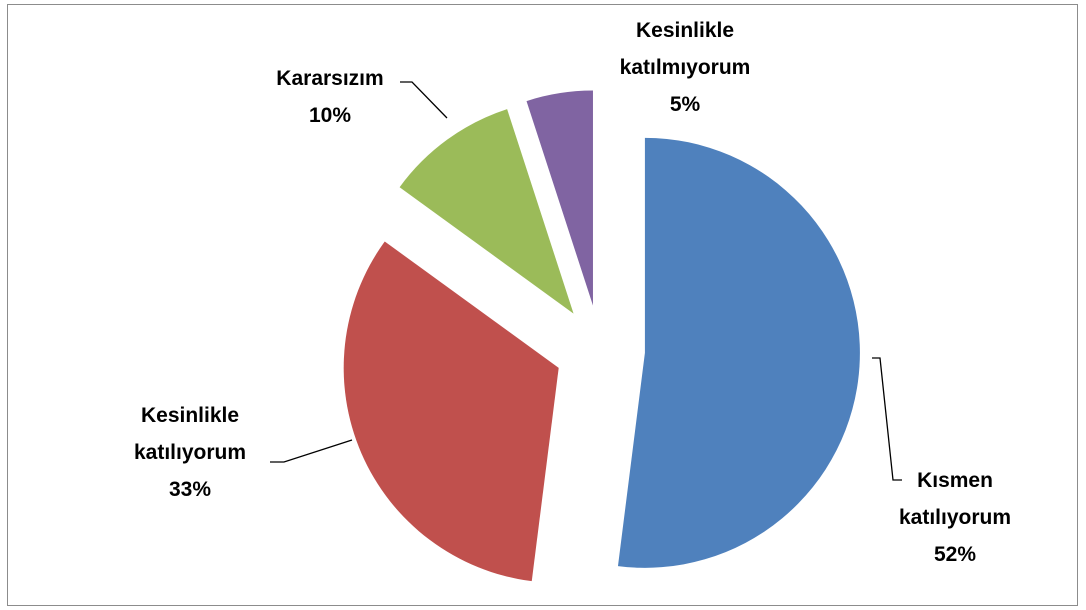 This screenshot has height=610, width=1086. I want to click on category-label: Kararsızım, so click(330, 78).